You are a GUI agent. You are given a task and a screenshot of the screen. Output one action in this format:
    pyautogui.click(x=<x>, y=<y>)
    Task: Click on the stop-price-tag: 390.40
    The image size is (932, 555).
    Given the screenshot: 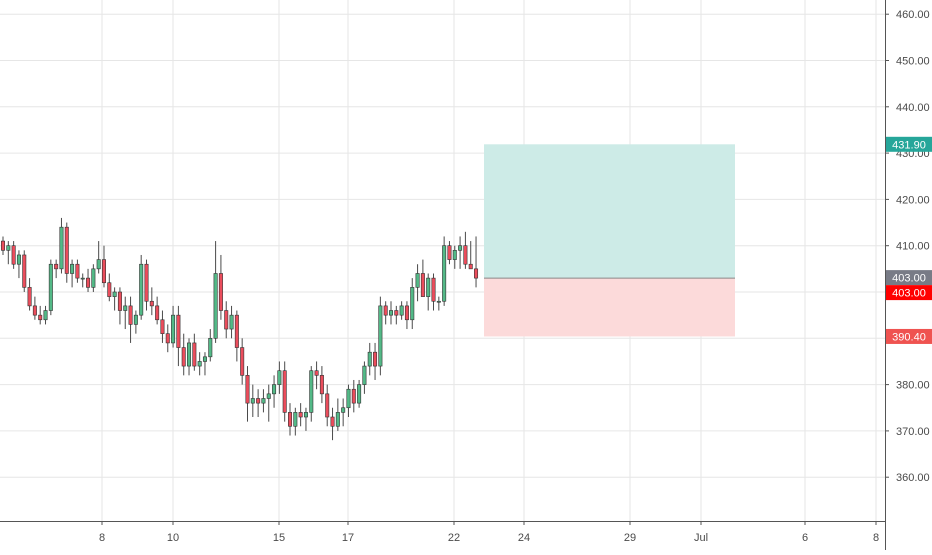 What is the action you would take?
    pyautogui.click(x=909, y=336)
    